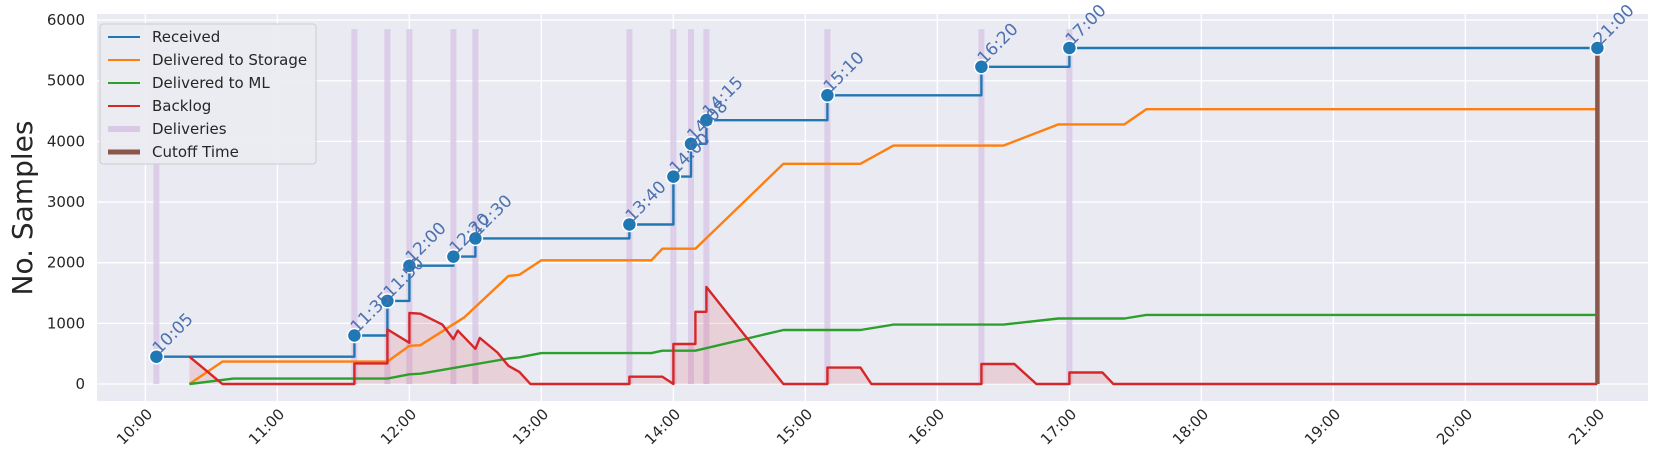 The width and height of the screenshot is (1655, 467). What do you see at coordinates (22, 208) in the screenshot?
I see `y-axis-label: No. Samples` at bounding box center [22, 208].